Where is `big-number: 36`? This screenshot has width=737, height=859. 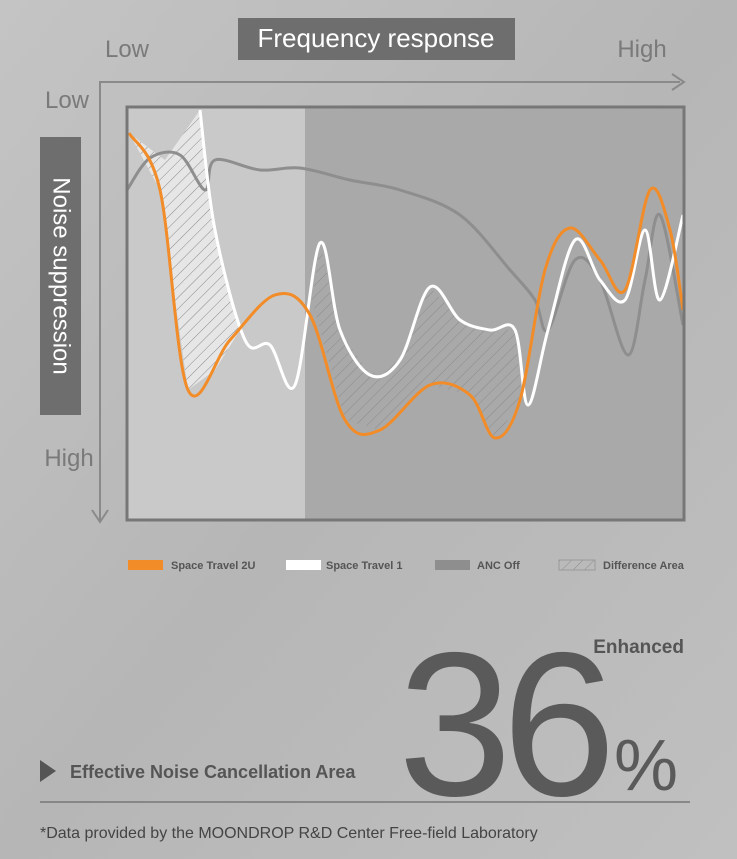
big-number: 36 is located at coordinates (502, 724).